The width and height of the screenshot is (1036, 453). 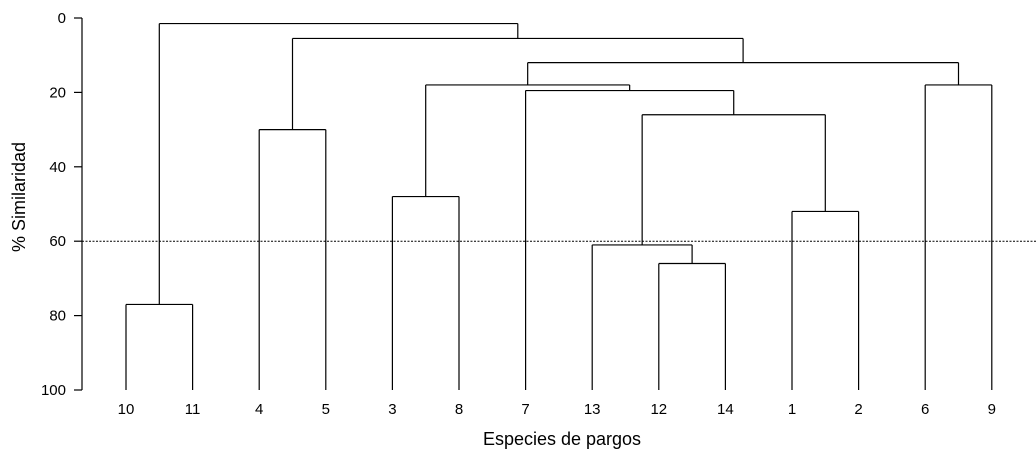 What do you see at coordinates (557, 409) in the screenshot?
I see `leaf-labels: 10 11 4 5 3 8 7 13 12 14 1 2 6 9` at bounding box center [557, 409].